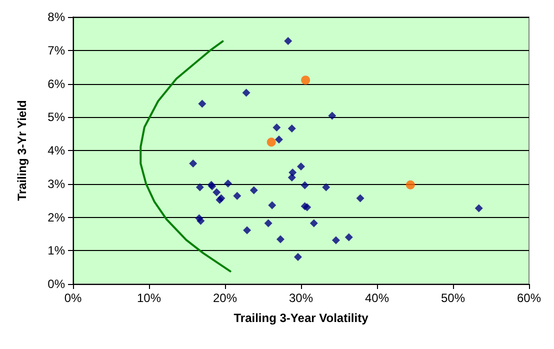 This screenshot has height=349, width=554. Describe the element at coordinates (453, 298) in the screenshot. I see `x-tick-label: 50%` at that location.